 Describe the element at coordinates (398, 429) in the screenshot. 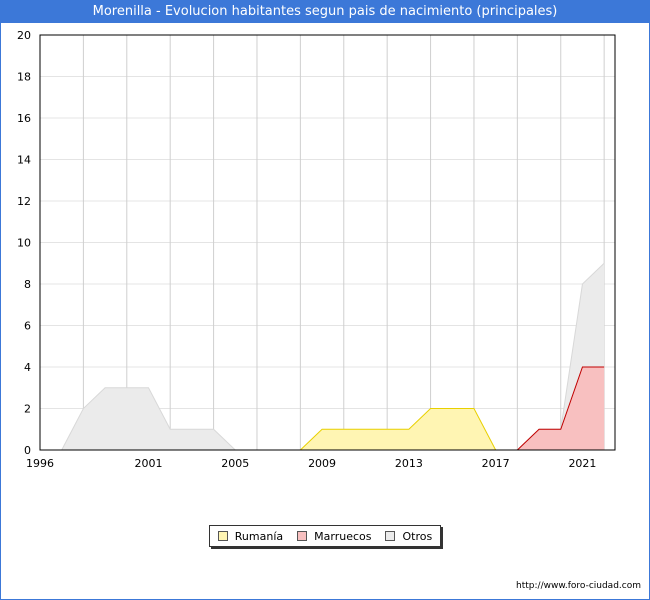

I see `line-rumana` at that location.